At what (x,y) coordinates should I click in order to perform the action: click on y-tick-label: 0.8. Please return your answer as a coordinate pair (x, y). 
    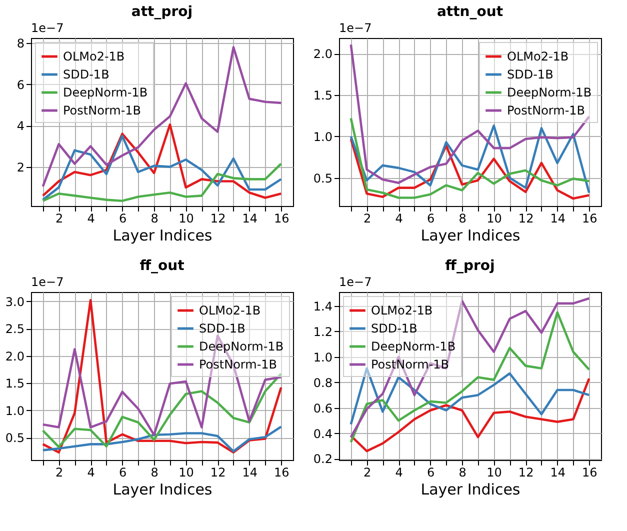
    Looking at the image, I should click on (322, 383).